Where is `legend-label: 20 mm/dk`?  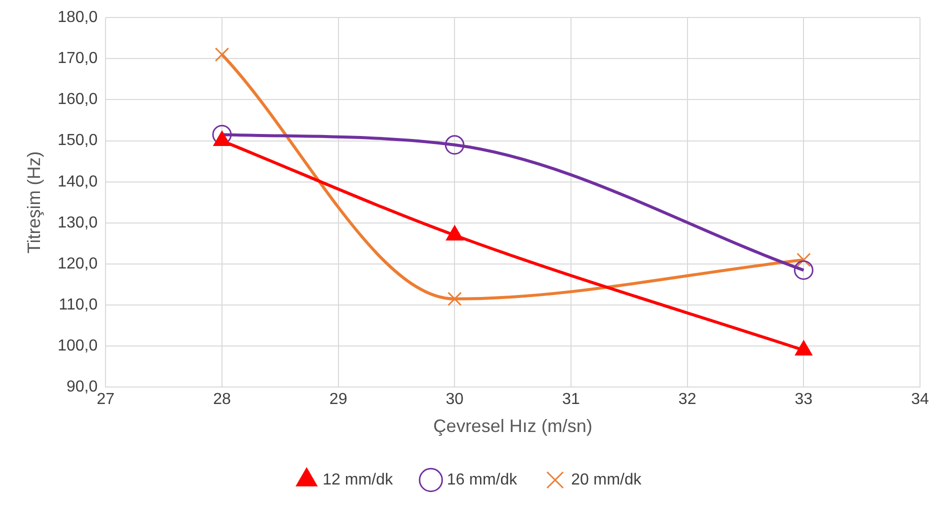 legend-label: 20 mm/dk is located at coordinates (606, 479).